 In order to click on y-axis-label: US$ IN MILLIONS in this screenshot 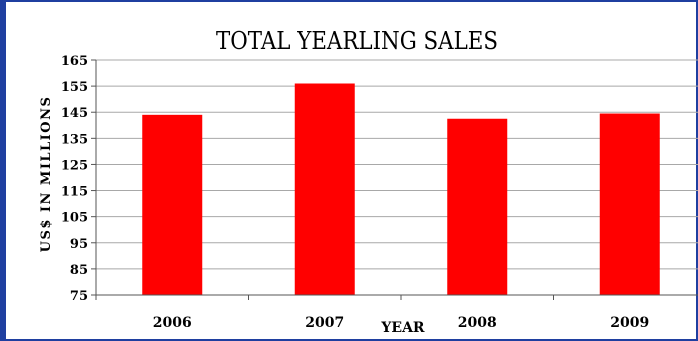, I will do `click(46, 174)`.